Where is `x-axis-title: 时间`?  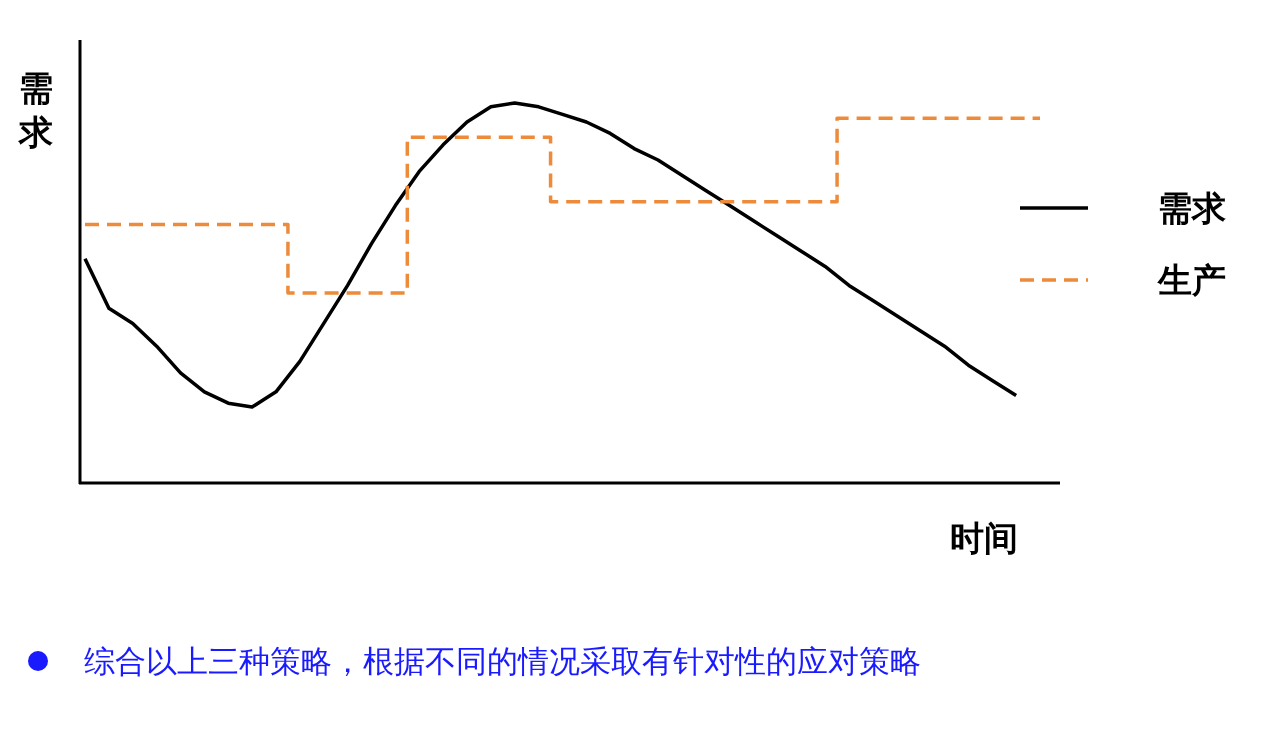
x-axis-title: 时间 is located at coordinates (984, 538).